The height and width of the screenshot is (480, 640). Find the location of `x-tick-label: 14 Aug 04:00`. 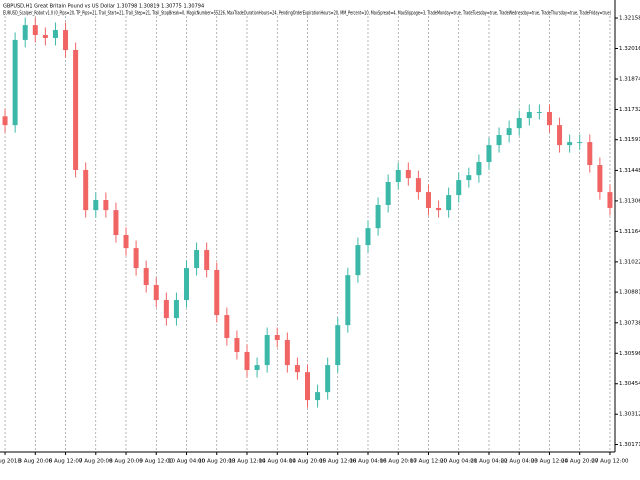

x-tick-label: 14 Aug 04:00 is located at coordinates (278, 462).